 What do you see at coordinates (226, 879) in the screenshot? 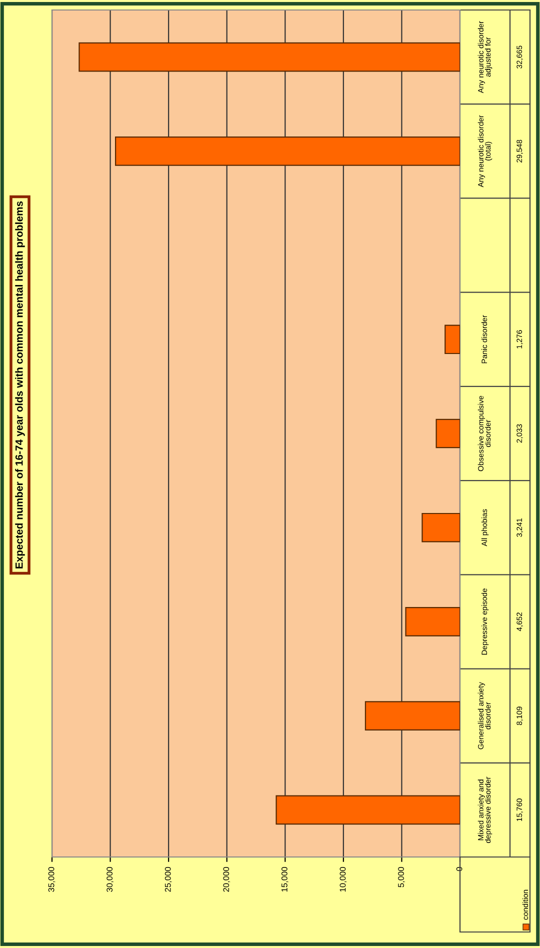
I see `x-tick-label: 20,000` at bounding box center [226, 879].